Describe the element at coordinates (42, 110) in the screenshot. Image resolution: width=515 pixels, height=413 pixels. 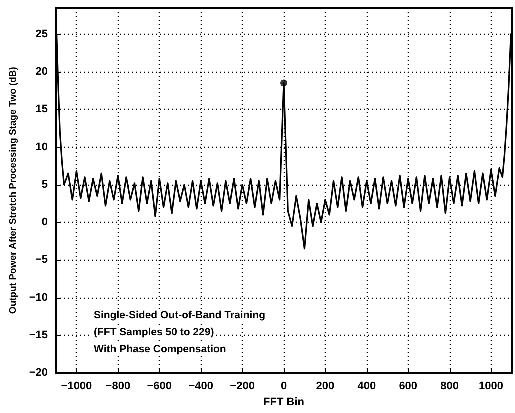
I see `y-tick-label: 15` at that location.